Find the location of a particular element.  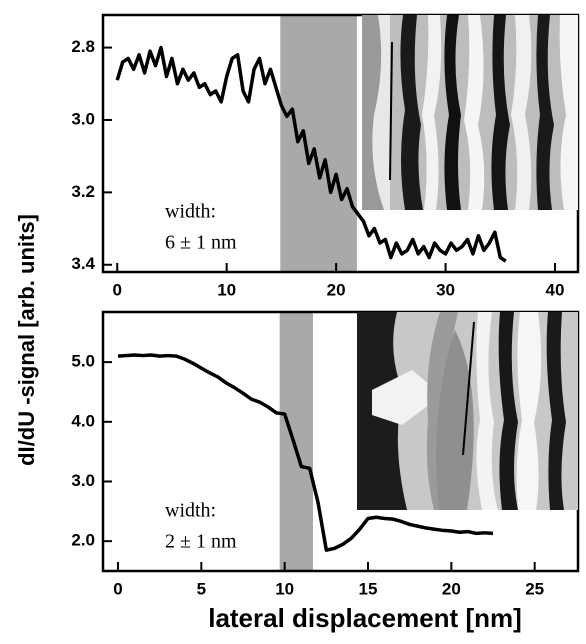

x-tick-label: 40 is located at coordinates (555, 289).